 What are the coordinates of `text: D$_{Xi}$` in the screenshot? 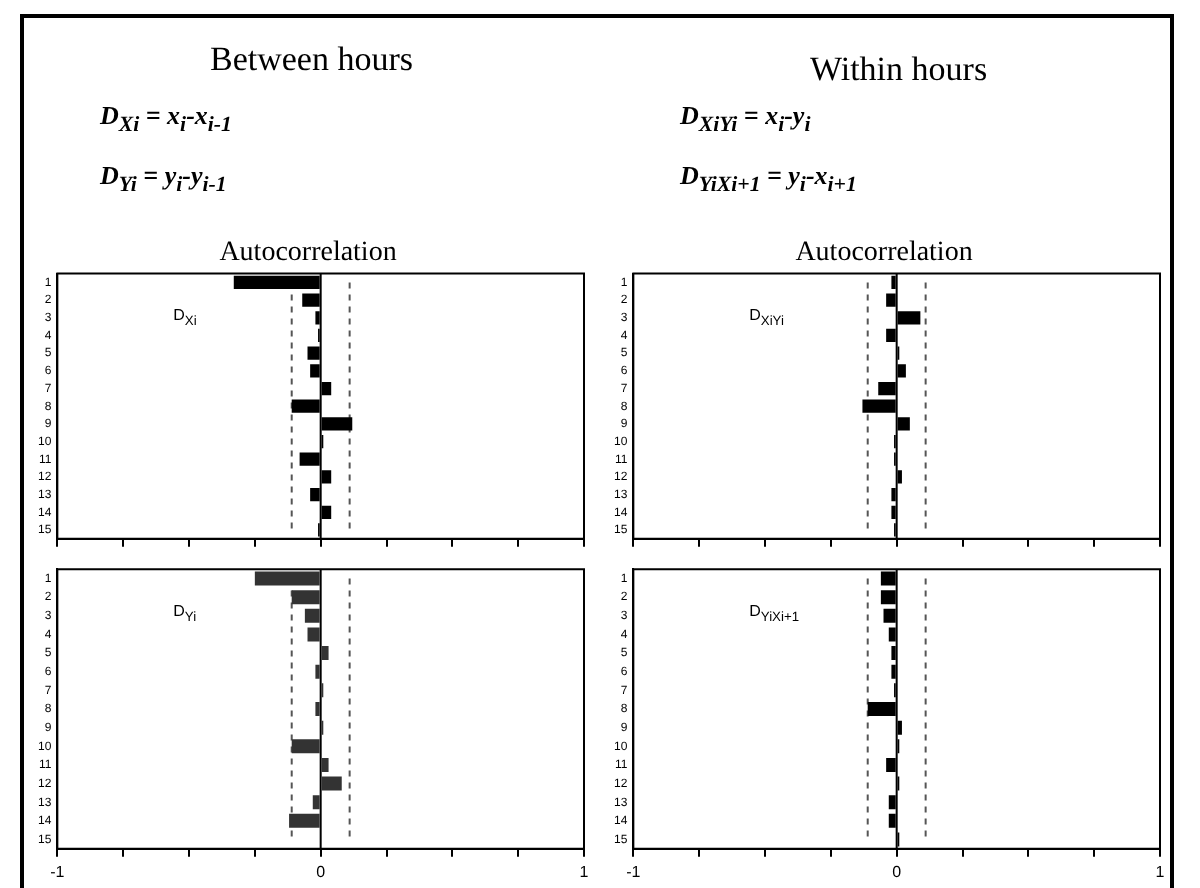 It's located at (185, 317).